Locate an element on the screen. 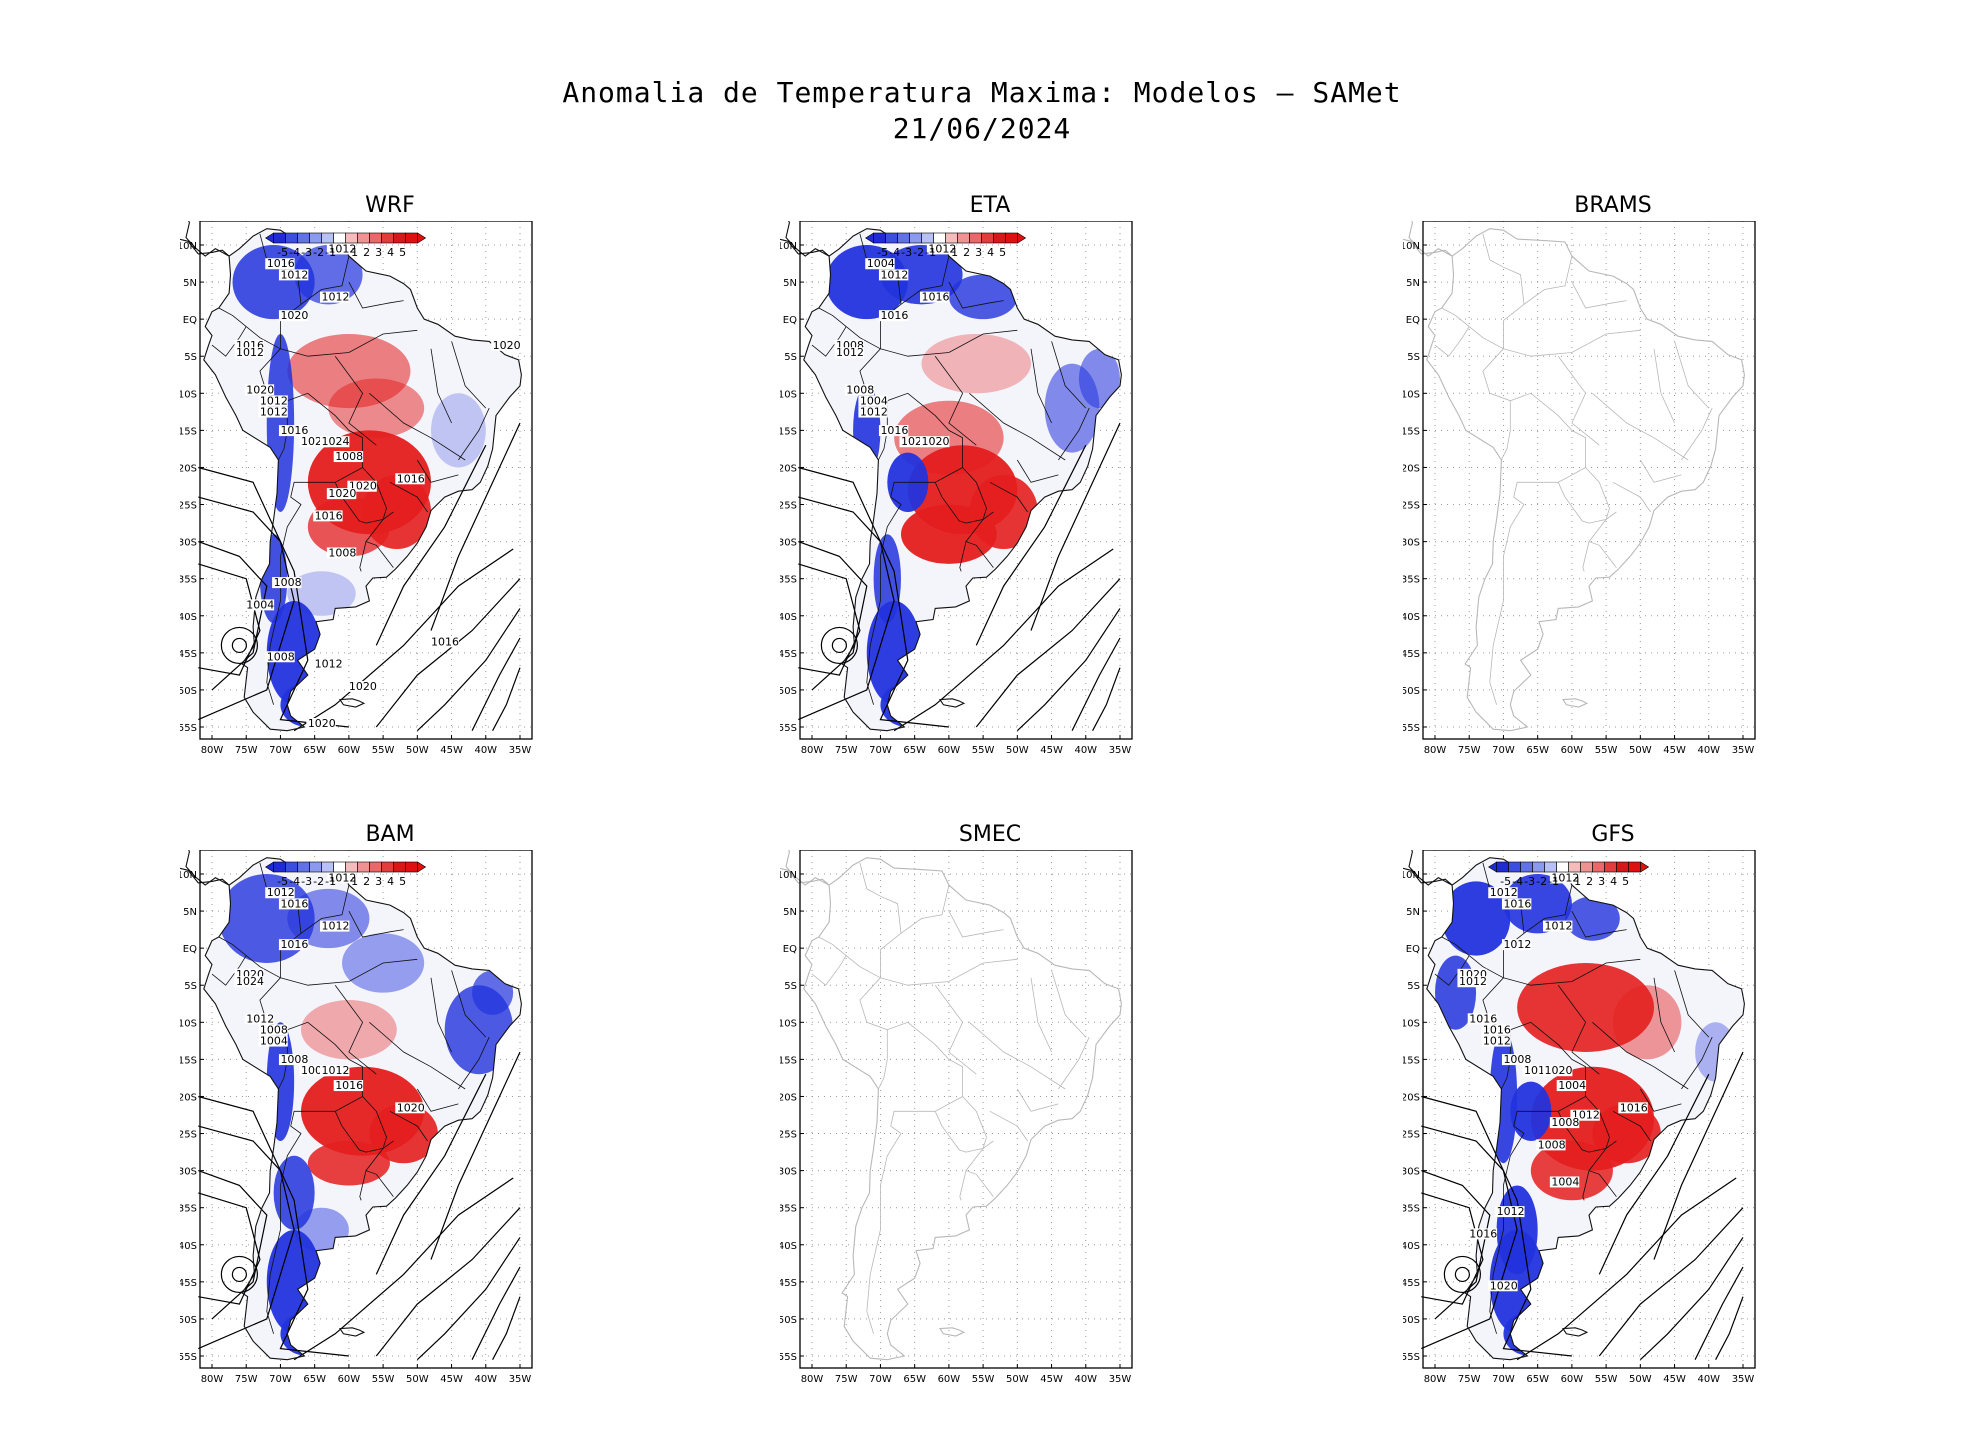  lat-tick-label: EQ is located at coordinates (1413, 320).